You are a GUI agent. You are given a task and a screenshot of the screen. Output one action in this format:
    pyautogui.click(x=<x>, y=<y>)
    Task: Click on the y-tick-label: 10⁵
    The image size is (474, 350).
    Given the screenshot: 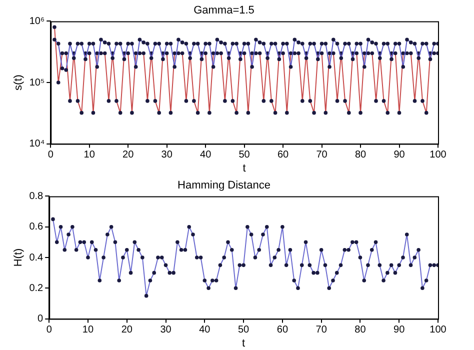 What is the action you would take?
    pyautogui.click(x=37, y=82)
    